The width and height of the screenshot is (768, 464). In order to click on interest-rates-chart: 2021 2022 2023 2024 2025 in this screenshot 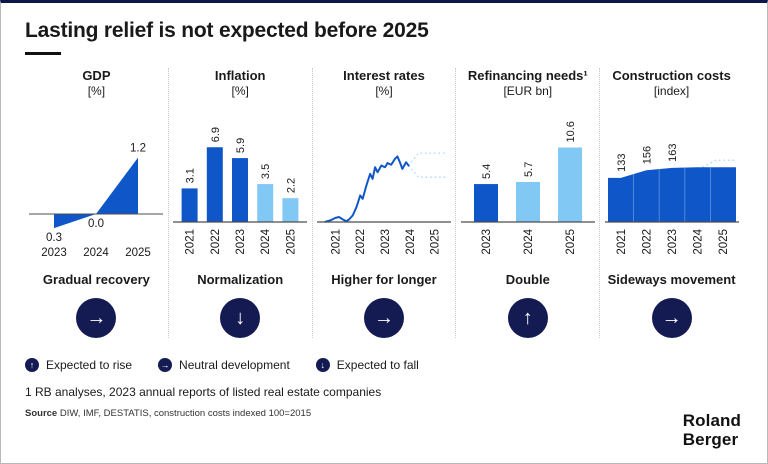, I will do `click(383, 203)`.